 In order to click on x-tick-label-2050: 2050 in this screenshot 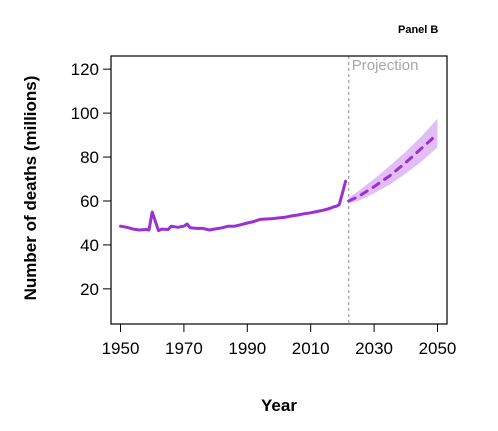, I will do `click(438, 348)`.